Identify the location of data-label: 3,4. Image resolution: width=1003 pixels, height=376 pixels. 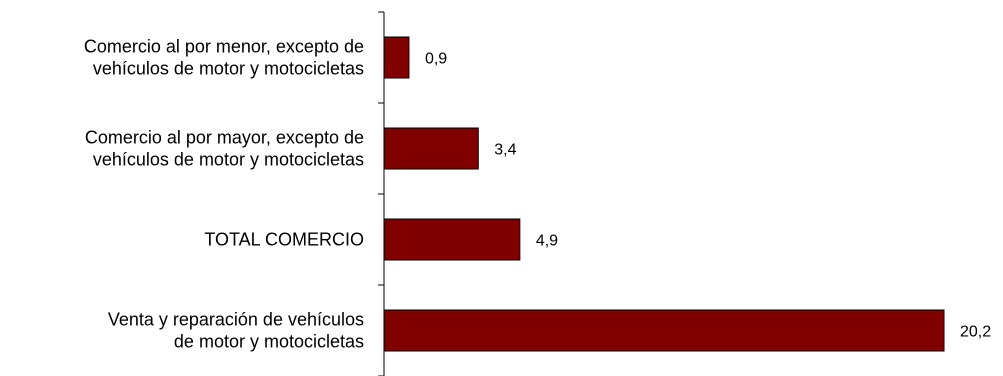
(505, 150).